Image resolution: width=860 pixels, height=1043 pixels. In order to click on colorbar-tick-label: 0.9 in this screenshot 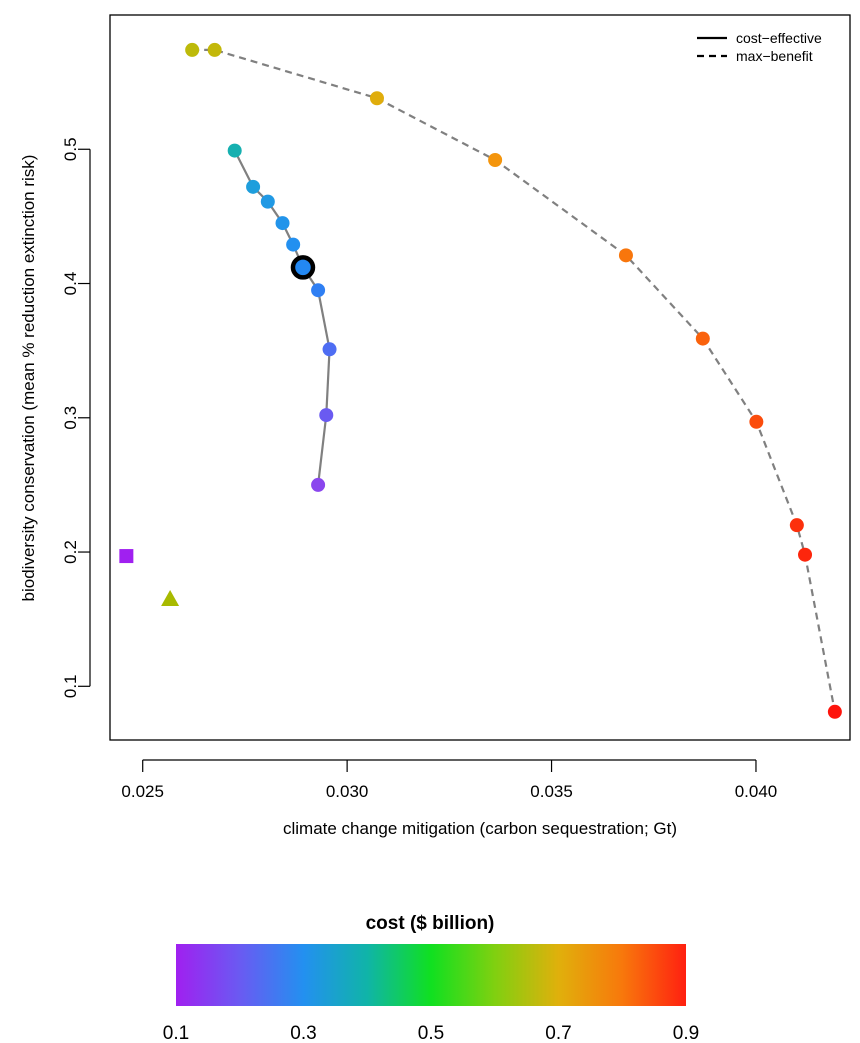, I will do `click(686, 1033)`.